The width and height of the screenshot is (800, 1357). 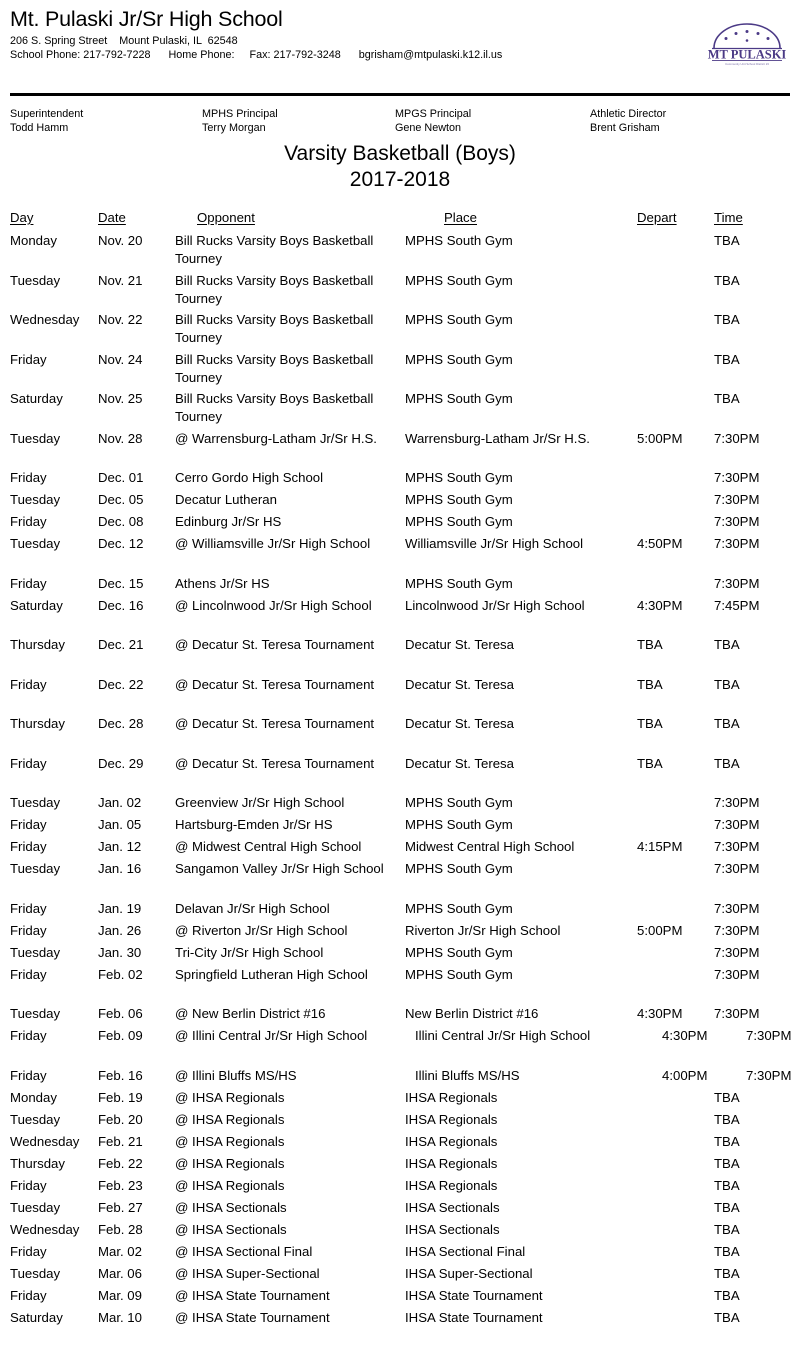 I want to click on cell-date: Dec. 16, so click(x=121, y=605).